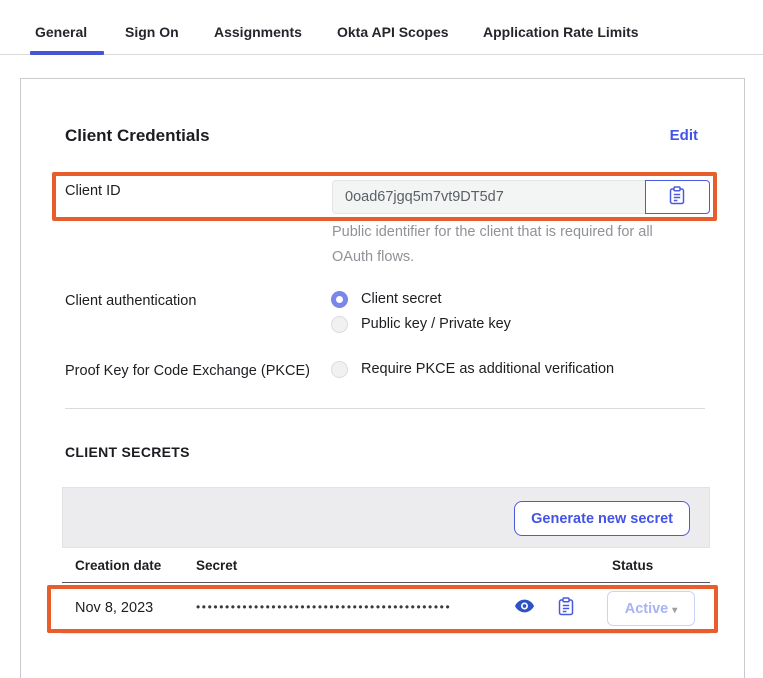 The height and width of the screenshot is (678, 763). Describe the element at coordinates (421, 311) in the screenshot. I see `client-authentication-options: Client secret Public key / Private key` at that location.